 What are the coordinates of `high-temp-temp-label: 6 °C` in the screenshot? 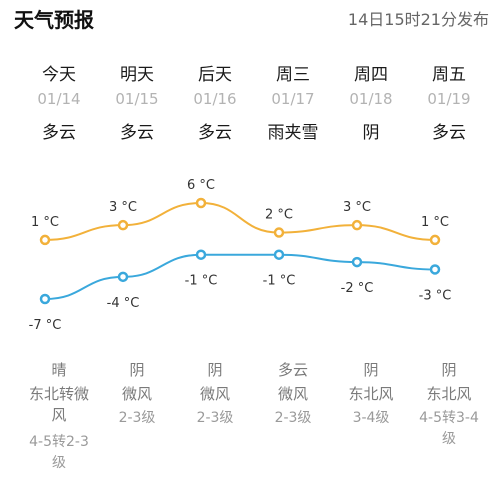 It's located at (201, 185).